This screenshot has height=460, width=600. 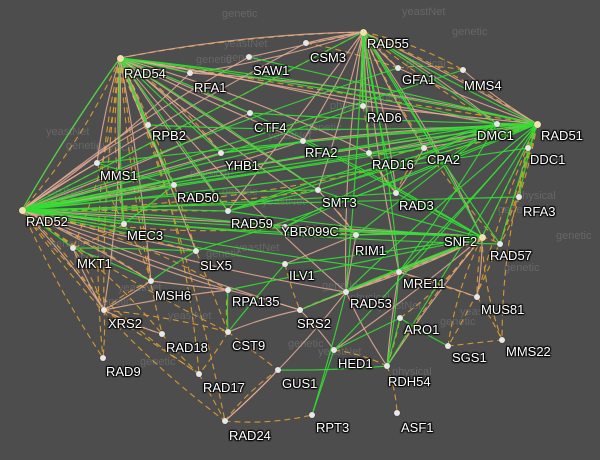 What do you see at coordinates (174, 185) in the screenshot?
I see `graph-node-rad50` at bounding box center [174, 185].